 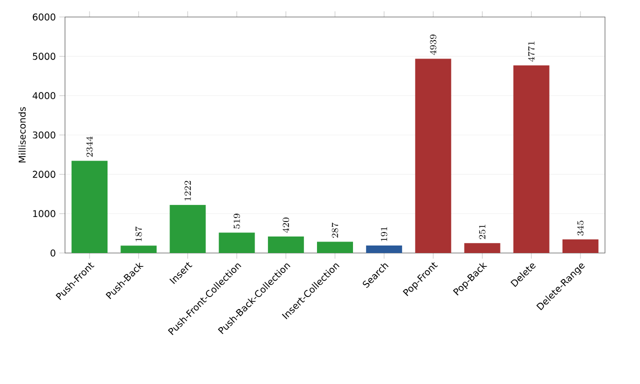 I want to click on y-tick-label: 4000, so click(x=44, y=96).